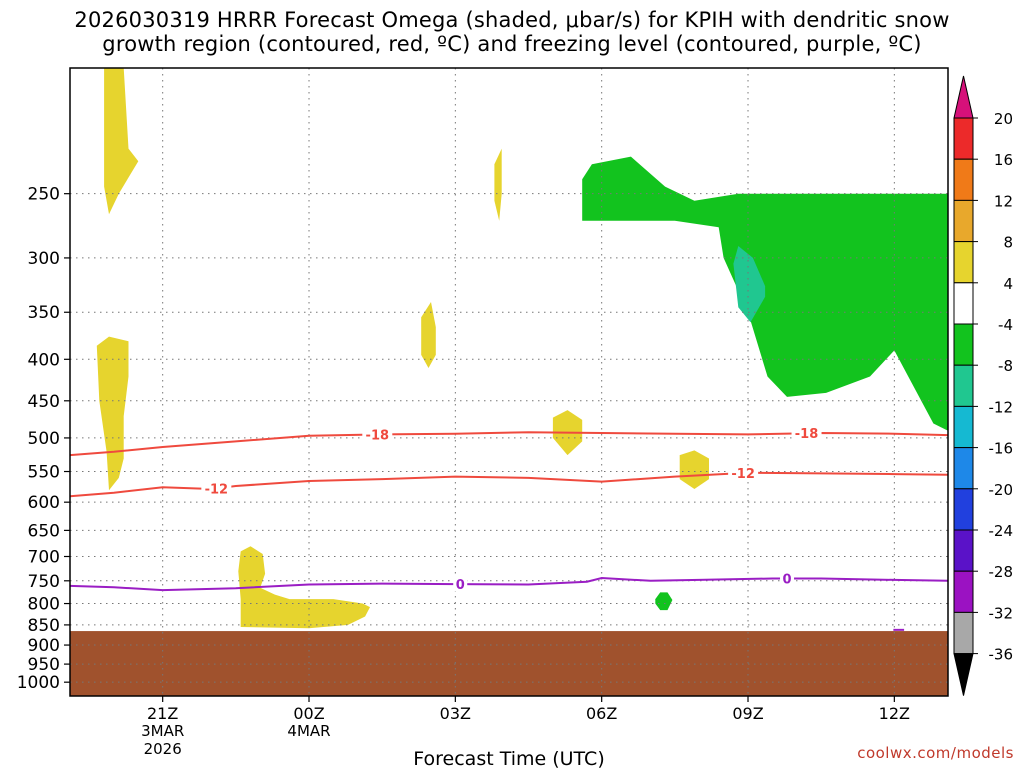 The height and width of the screenshot is (768, 1024). I want to click on dgz-contour-0-label-0: -18, so click(378, 435).